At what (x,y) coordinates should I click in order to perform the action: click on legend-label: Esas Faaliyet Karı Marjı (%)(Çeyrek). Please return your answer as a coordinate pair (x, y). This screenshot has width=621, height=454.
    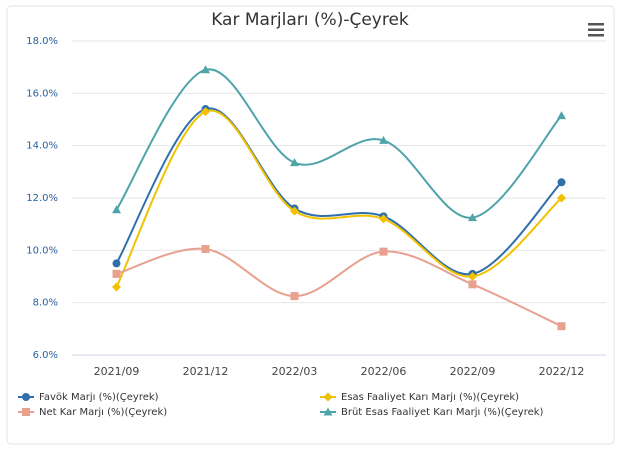
    Looking at the image, I should click on (430, 397).